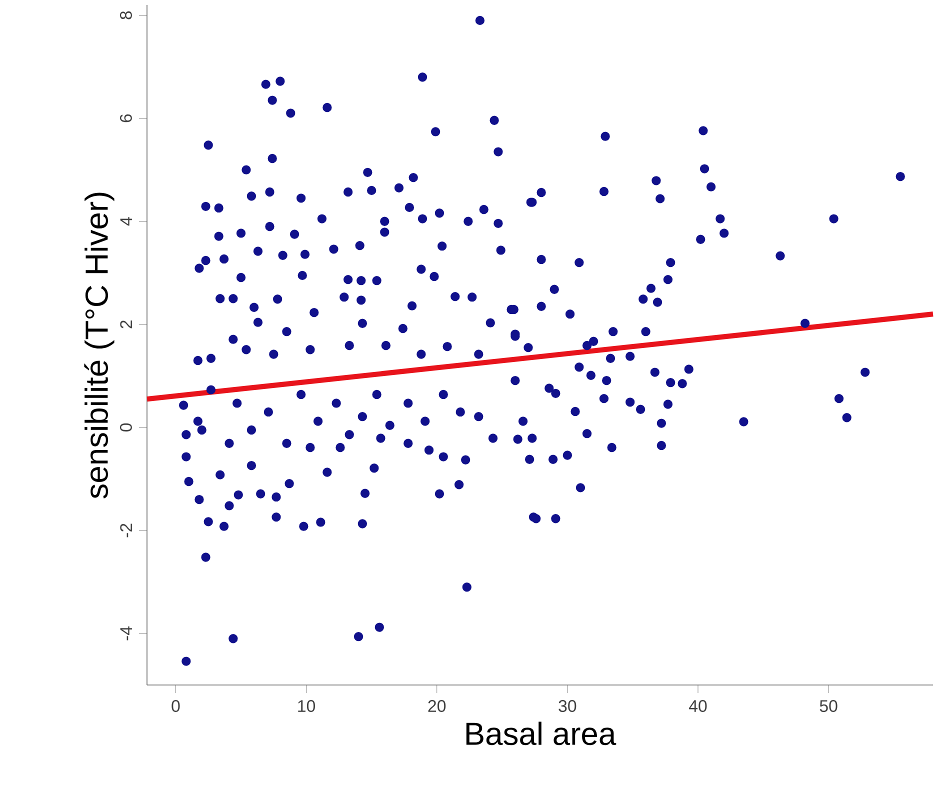 The width and height of the screenshot is (948, 804). What do you see at coordinates (541, 734) in the screenshot?
I see `x-axis-title: Basal area` at bounding box center [541, 734].